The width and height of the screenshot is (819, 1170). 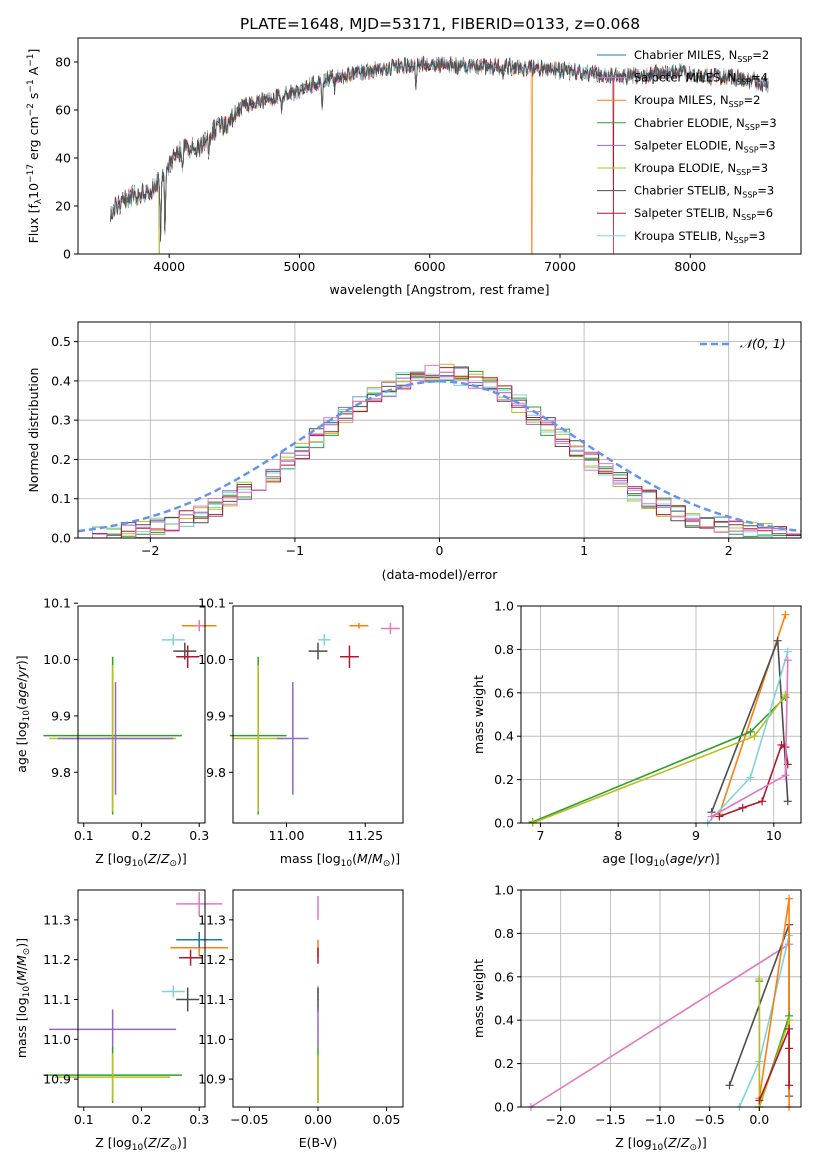 What do you see at coordinates (318, 1119) in the screenshot?
I see `x-tick-label: 0.00` at bounding box center [318, 1119].